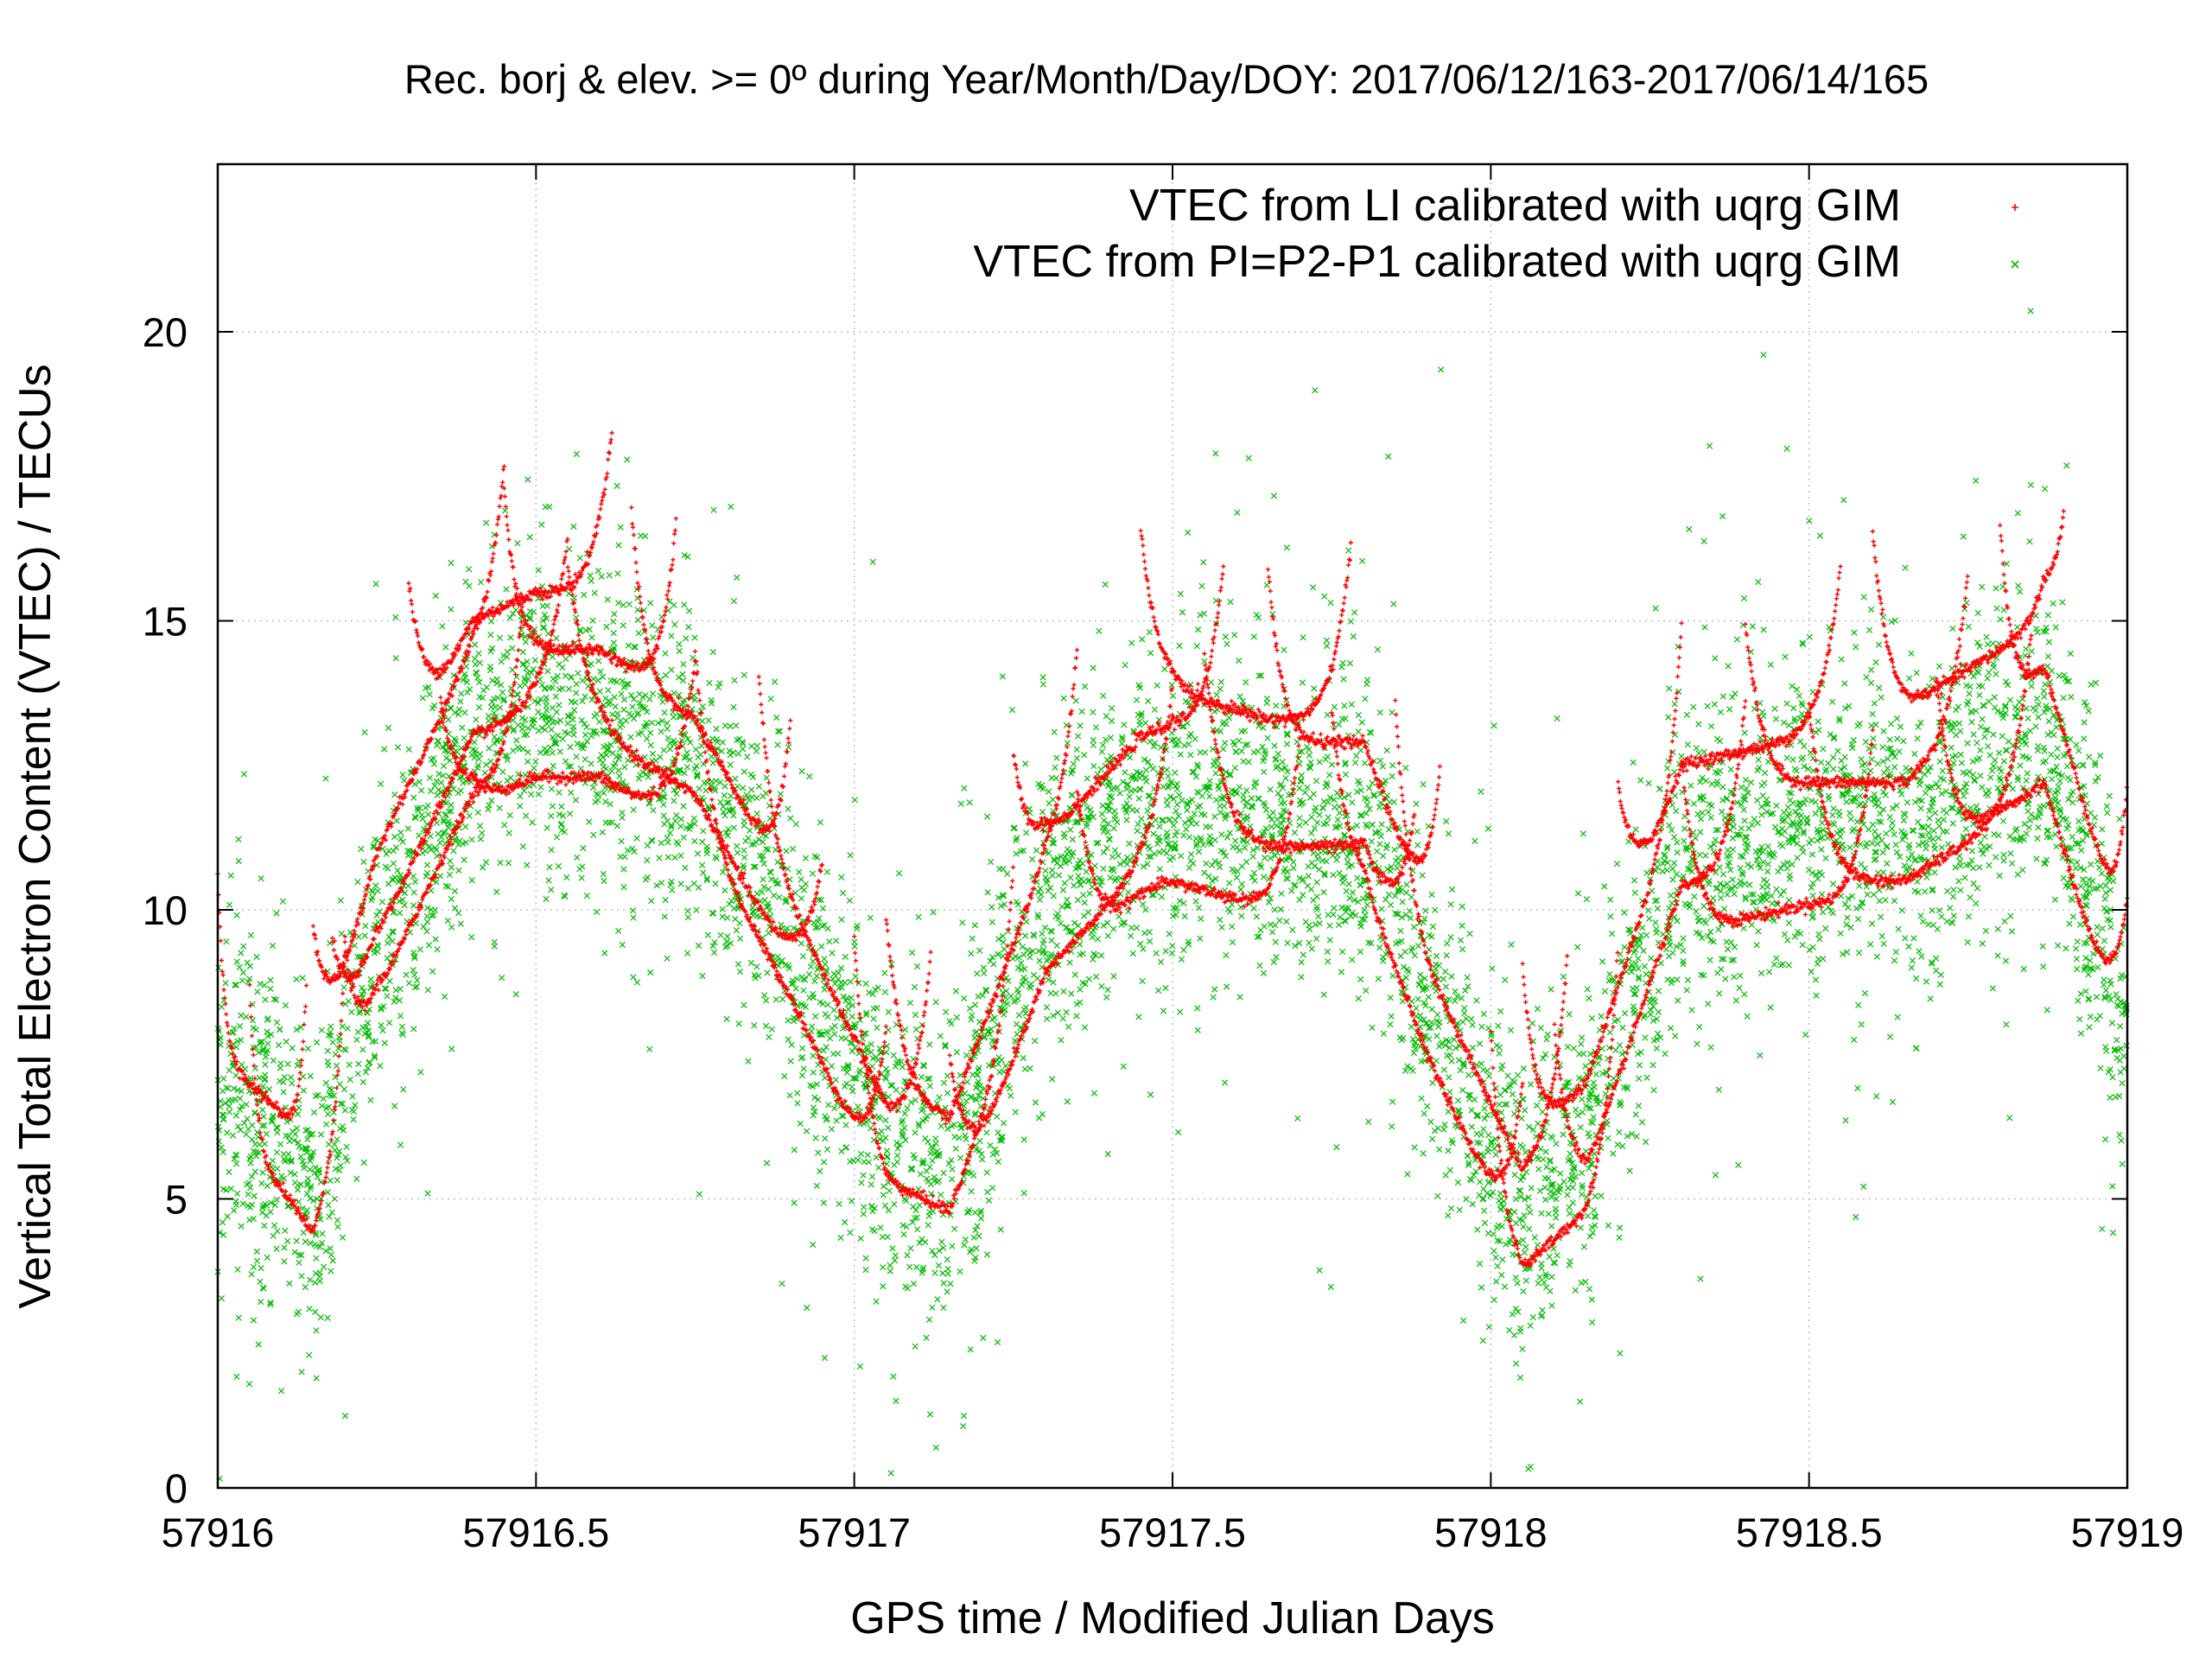 The width and height of the screenshot is (2212, 1659). What do you see at coordinates (176, 1200) in the screenshot?
I see `y-tick-label: 5` at bounding box center [176, 1200].